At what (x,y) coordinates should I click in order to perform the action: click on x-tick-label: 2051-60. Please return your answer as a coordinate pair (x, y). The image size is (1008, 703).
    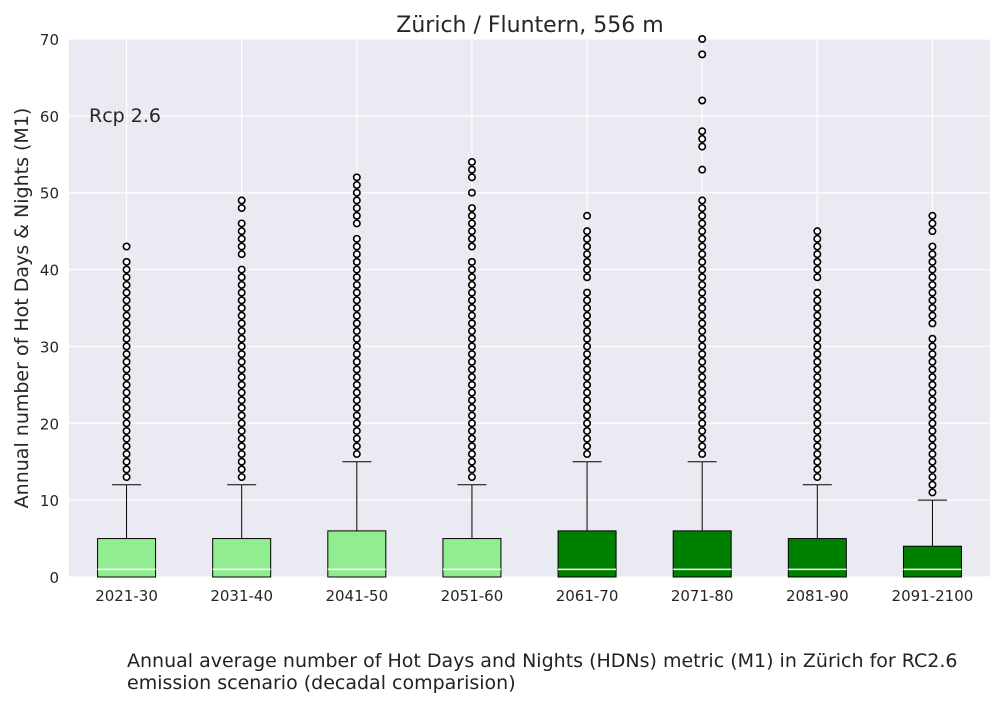
    Looking at the image, I should click on (472, 596).